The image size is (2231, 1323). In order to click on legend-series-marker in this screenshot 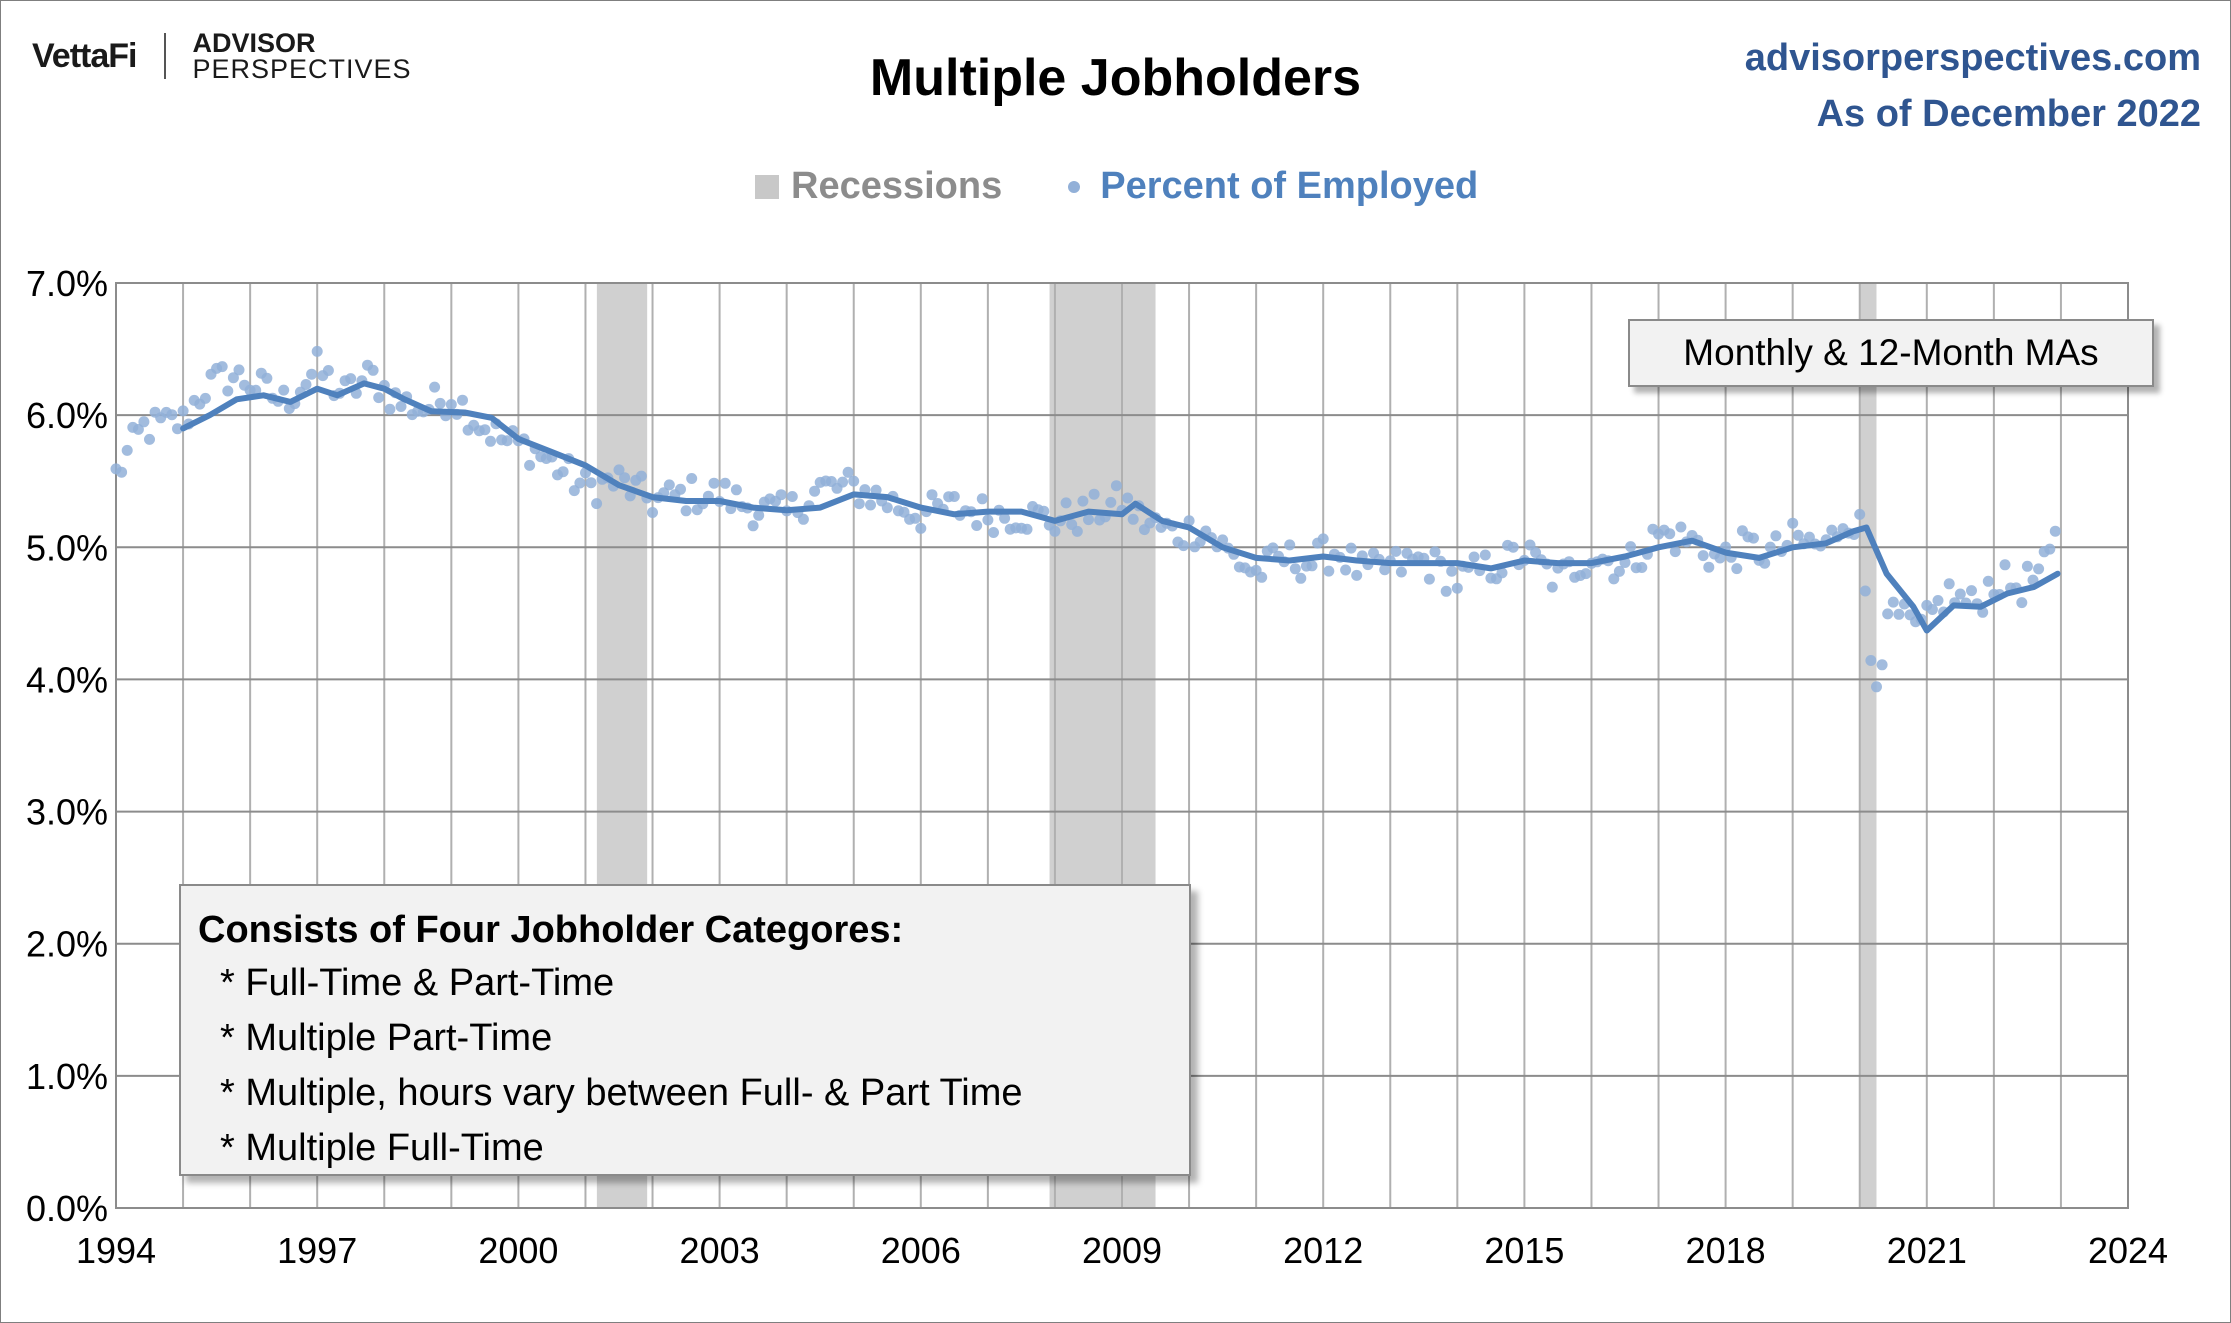, I will do `click(1074, 186)`.